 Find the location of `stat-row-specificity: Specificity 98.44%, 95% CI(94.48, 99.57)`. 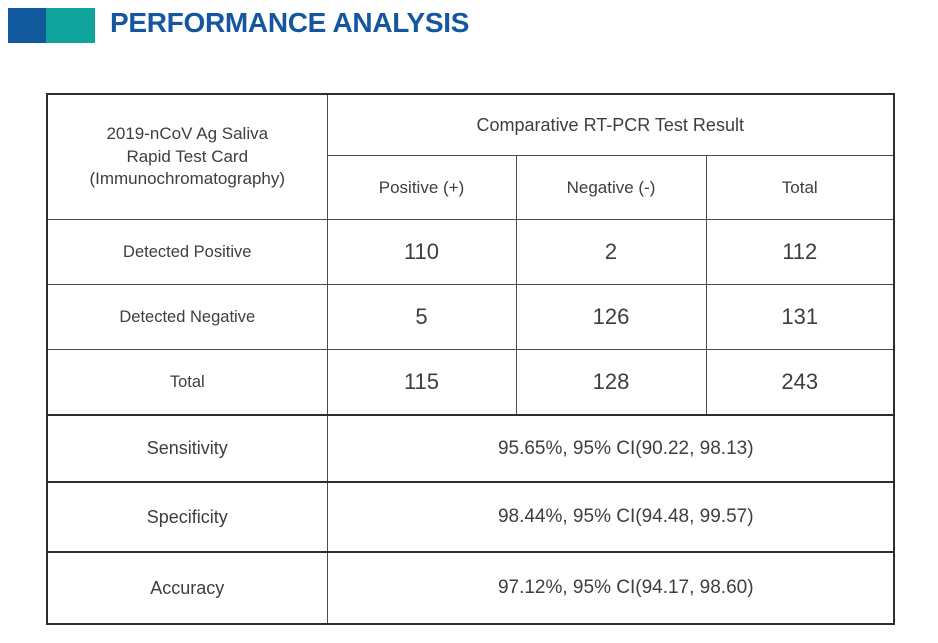

stat-row-specificity: Specificity 98.44%, 95% CI(94.48, 99.57) is located at coordinates (470, 517).